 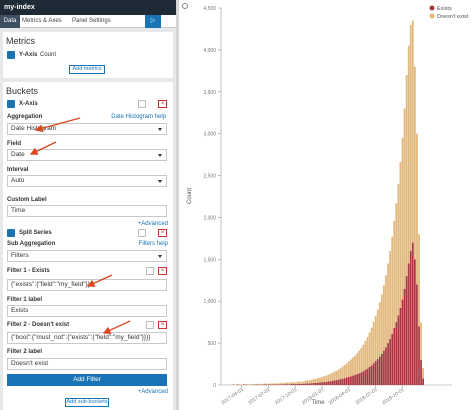 What do you see at coordinates (87, 211) in the screenshot?
I see `input: Time` at bounding box center [87, 211].